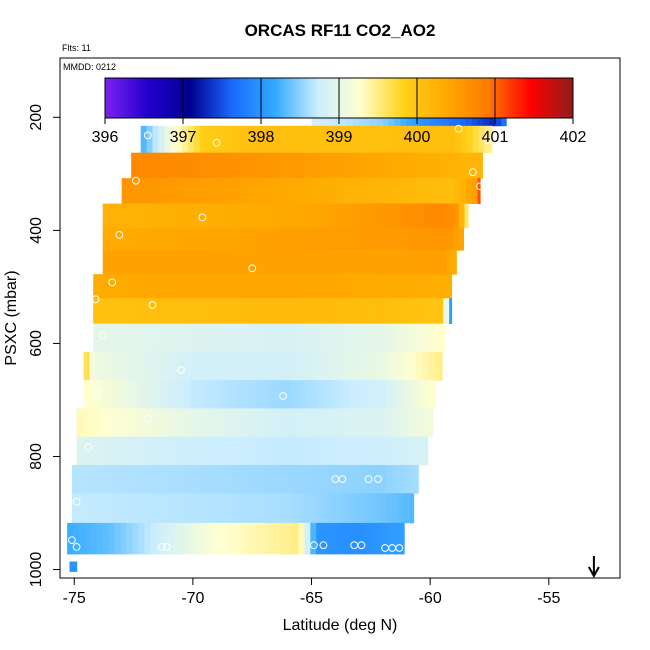 Image resolution: width=650 pixels, height=650 pixels. What do you see at coordinates (74, 598) in the screenshot?
I see `x-tick-label: -75` at bounding box center [74, 598].